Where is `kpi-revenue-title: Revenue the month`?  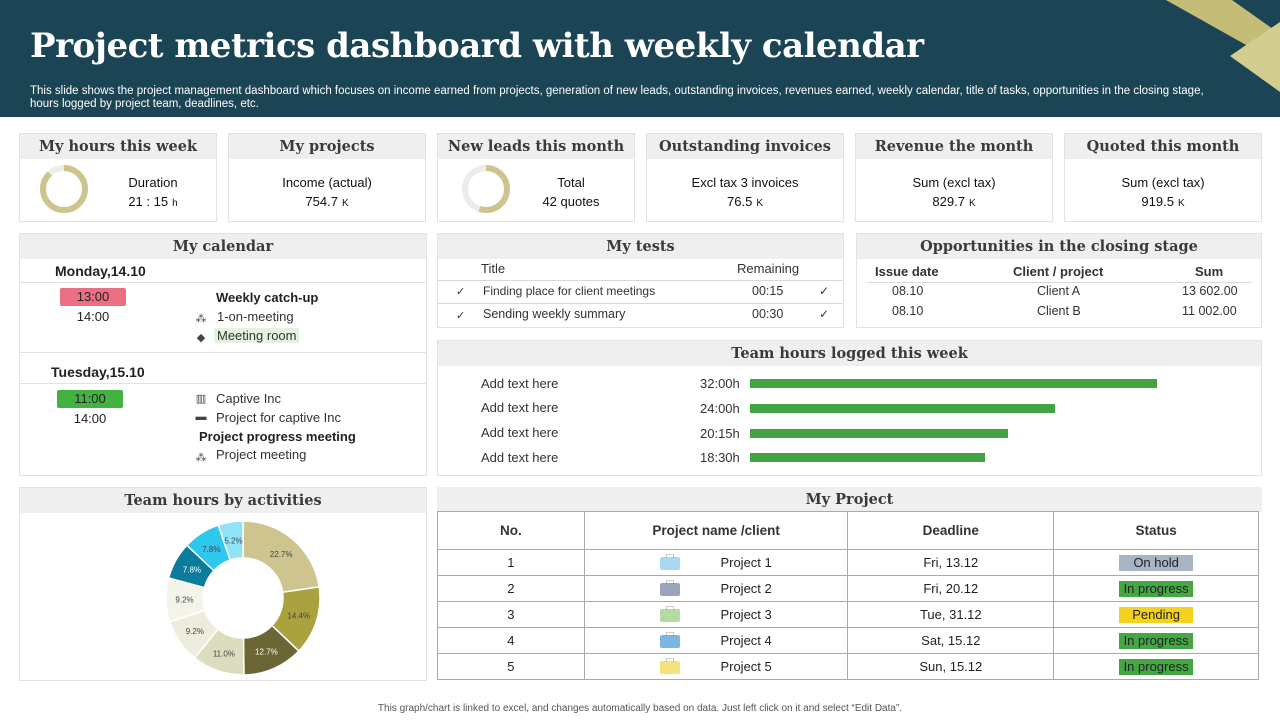 kpi-revenue-title: Revenue the month is located at coordinates (954, 146).